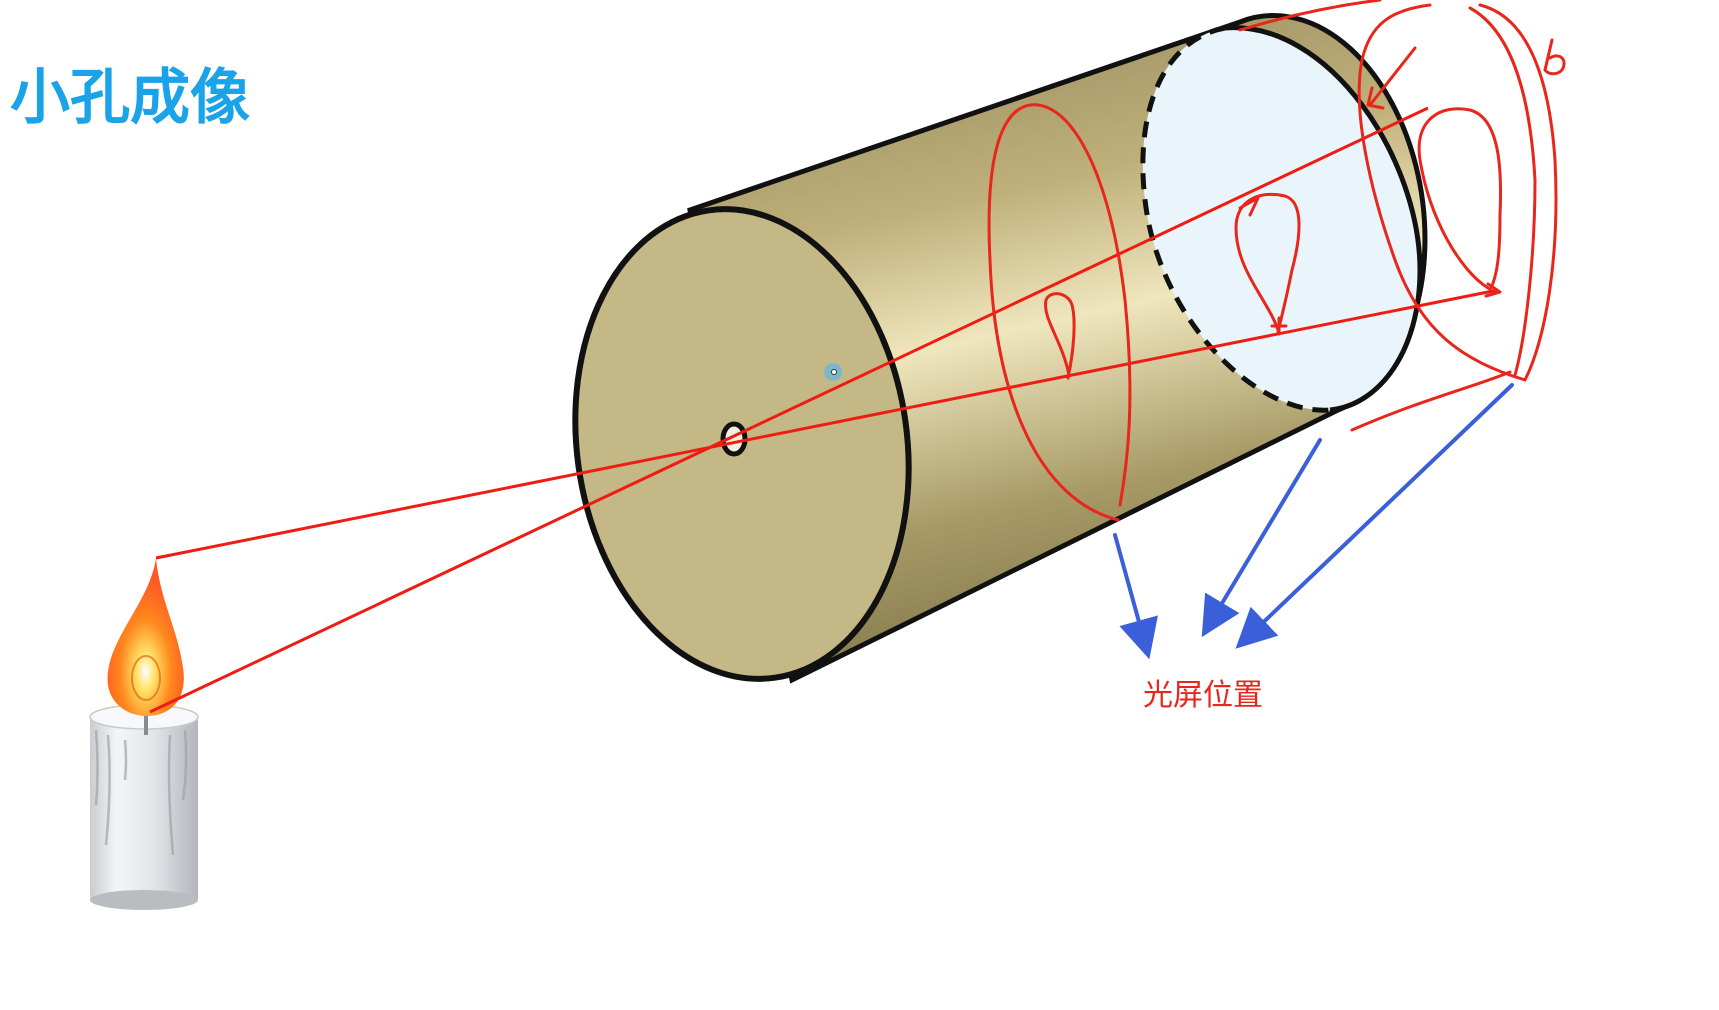 This screenshot has height=1010, width=1719. Describe the element at coordinates (1554, 57) in the screenshot. I see `far-edge-scribble` at that location.